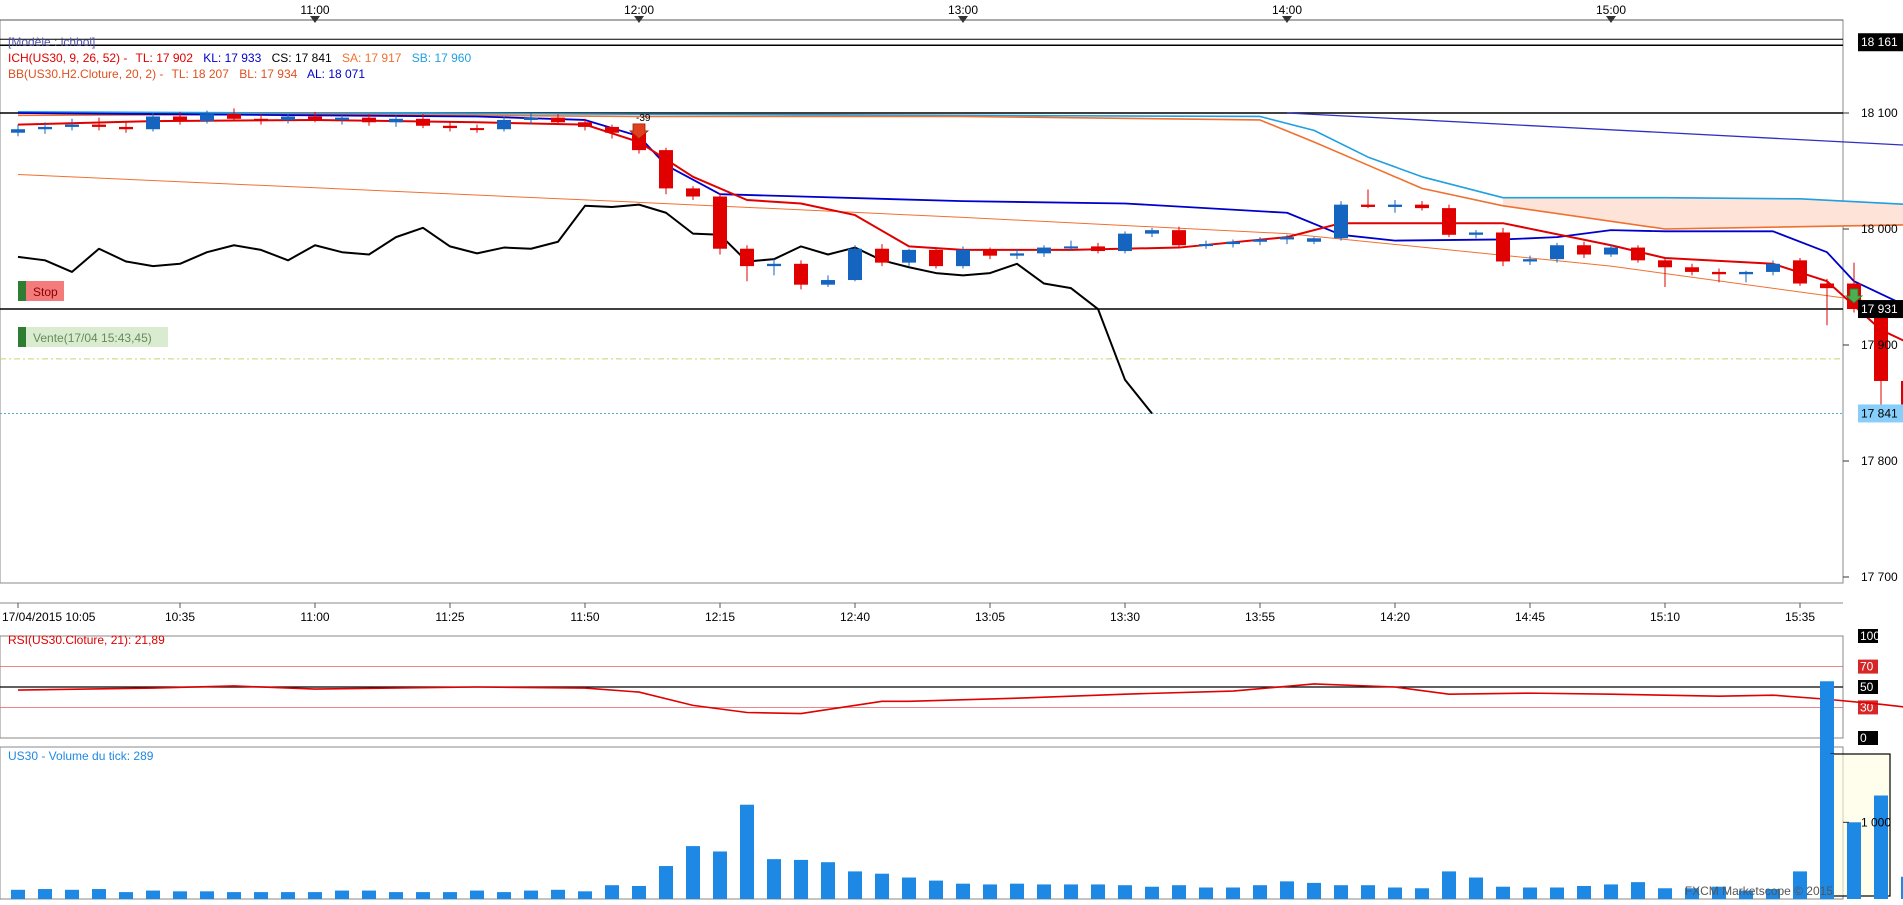 The height and width of the screenshot is (905, 1903). What do you see at coordinates (585, 309) in the screenshot?
I see `chikou-line` at bounding box center [585, 309].